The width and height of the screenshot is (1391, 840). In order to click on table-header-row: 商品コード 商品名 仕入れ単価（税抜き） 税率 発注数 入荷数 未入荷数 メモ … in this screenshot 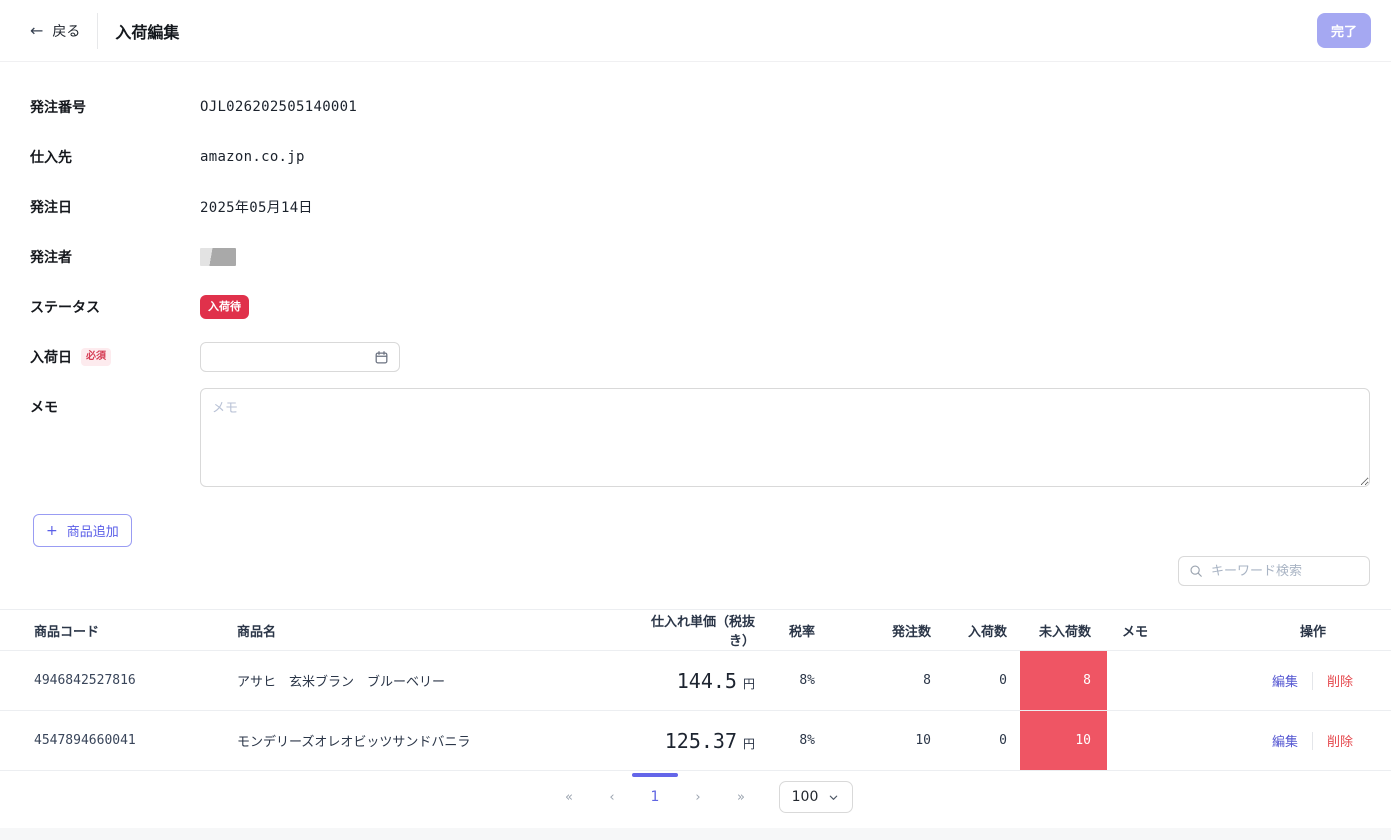, I will do `click(695, 630)`.